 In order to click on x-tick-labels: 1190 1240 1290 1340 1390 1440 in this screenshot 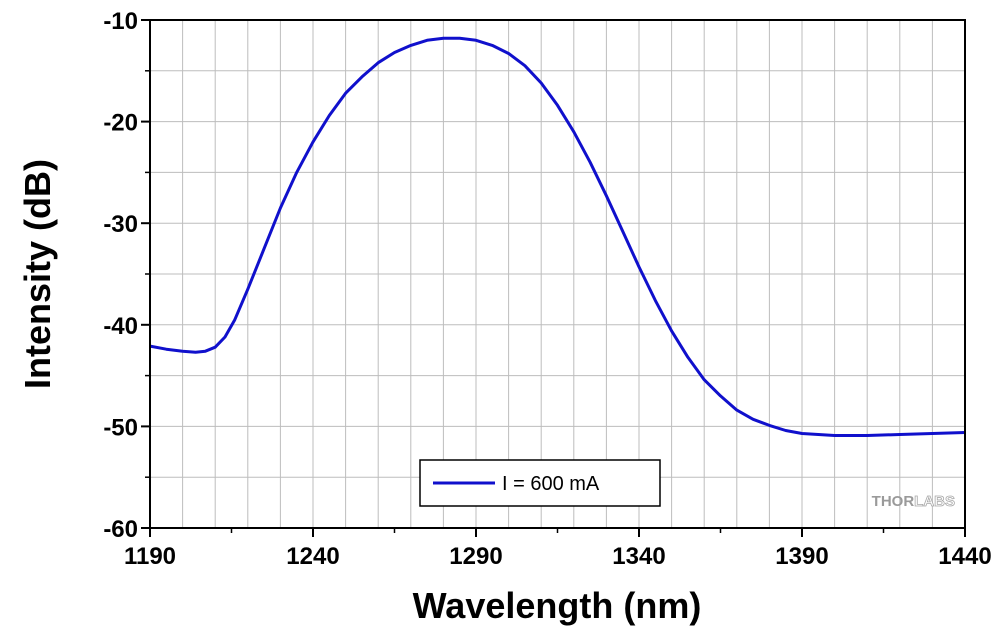, I will do `click(558, 556)`.